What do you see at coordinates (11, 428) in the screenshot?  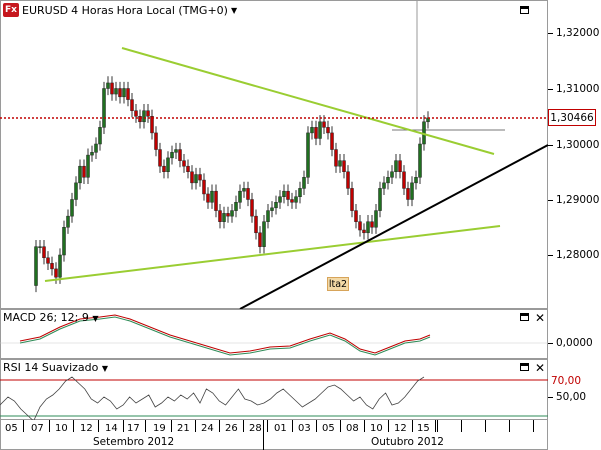 I see `time-axis-day-label: 05` at bounding box center [11, 428].